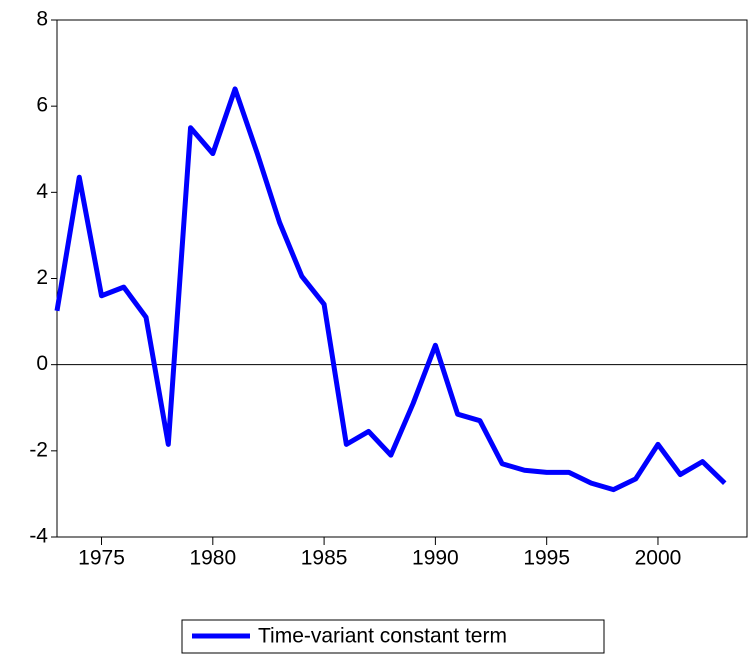 The width and height of the screenshot is (748, 656). I want to click on x-tick-label: 1995, so click(546, 558).